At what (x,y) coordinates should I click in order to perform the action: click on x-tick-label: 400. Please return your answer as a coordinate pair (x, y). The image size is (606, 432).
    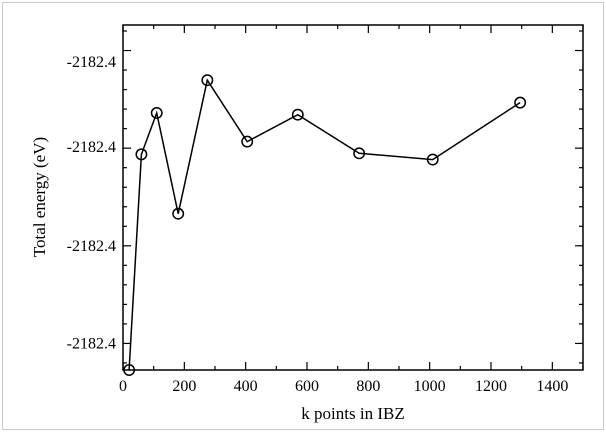
    Looking at the image, I should click on (246, 386).